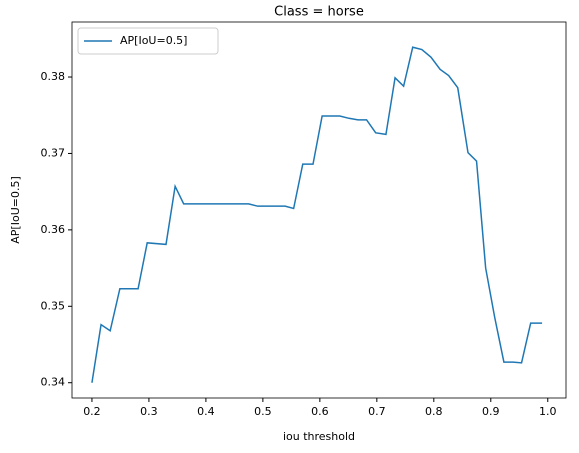  Describe the element at coordinates (153, 40) in the screenshot. I see `legend-label: AP[IoU=0.5]` at that location.